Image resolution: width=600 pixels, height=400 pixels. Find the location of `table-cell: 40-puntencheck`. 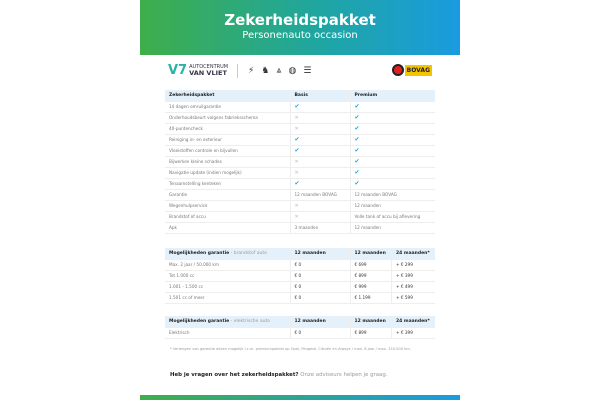

table-cell: 40-puntencheck is located at coordinates (227, 129).